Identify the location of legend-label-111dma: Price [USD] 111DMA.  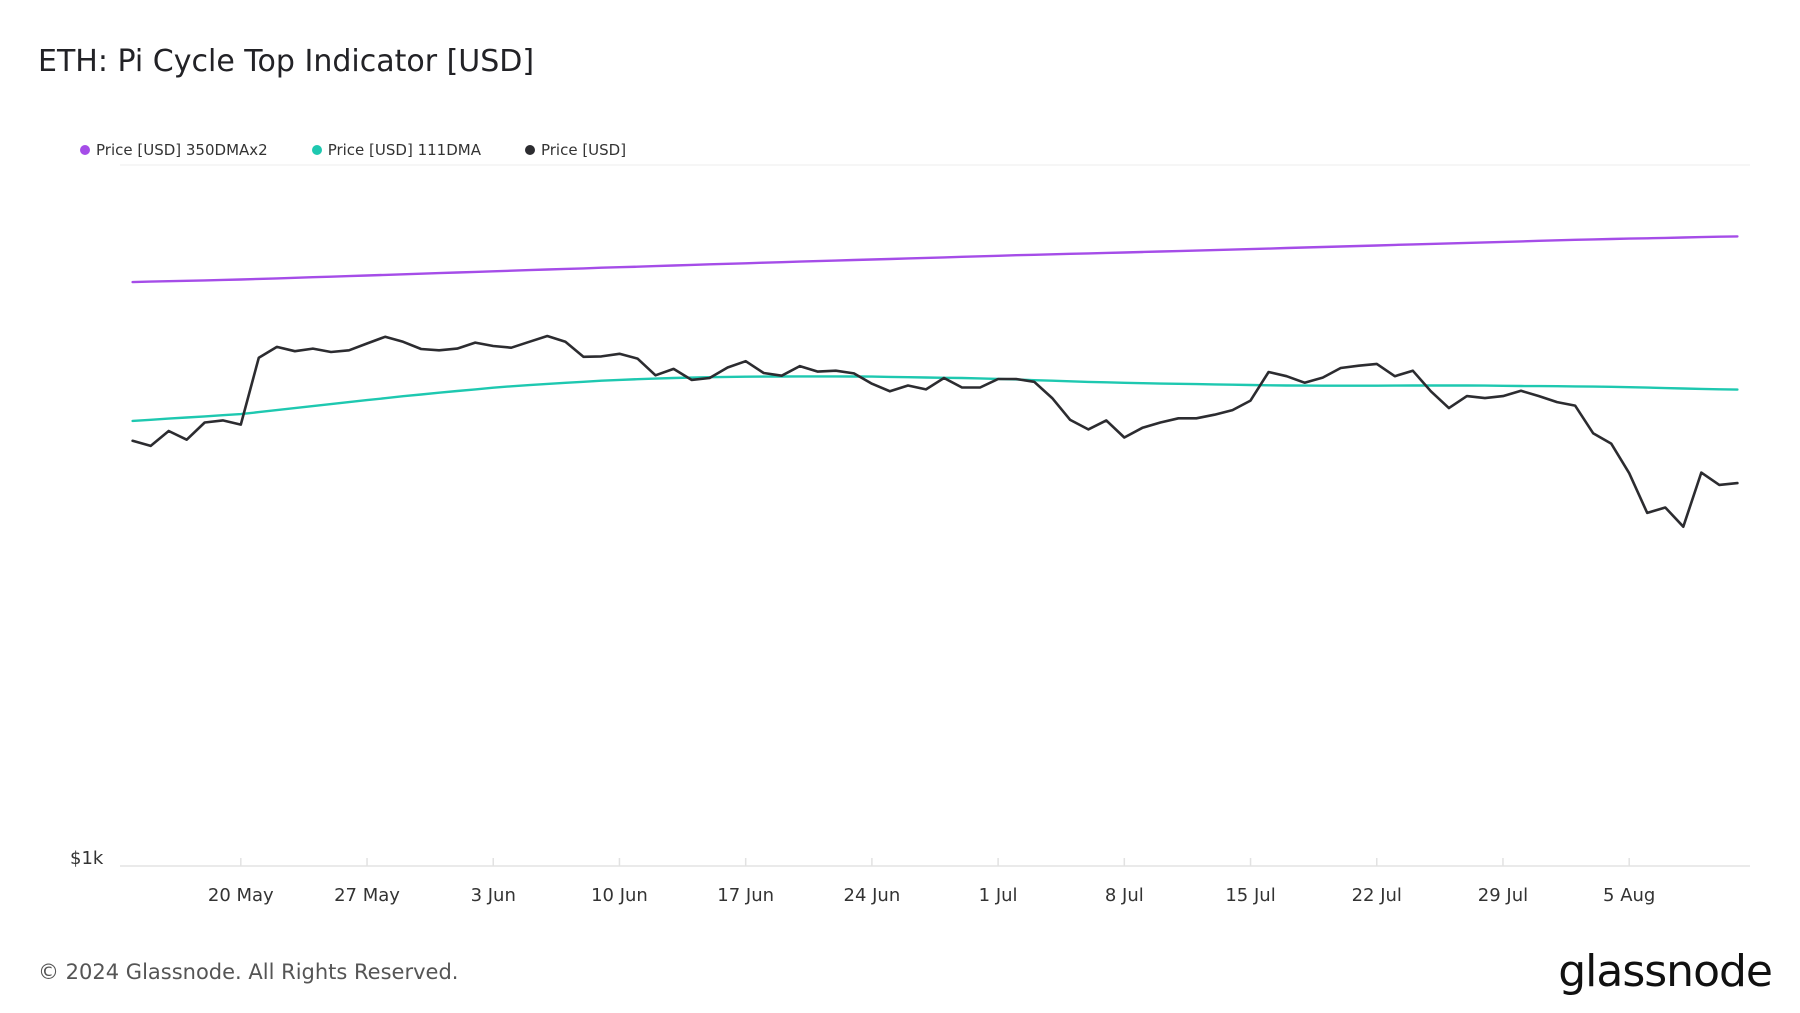
(404, 150).